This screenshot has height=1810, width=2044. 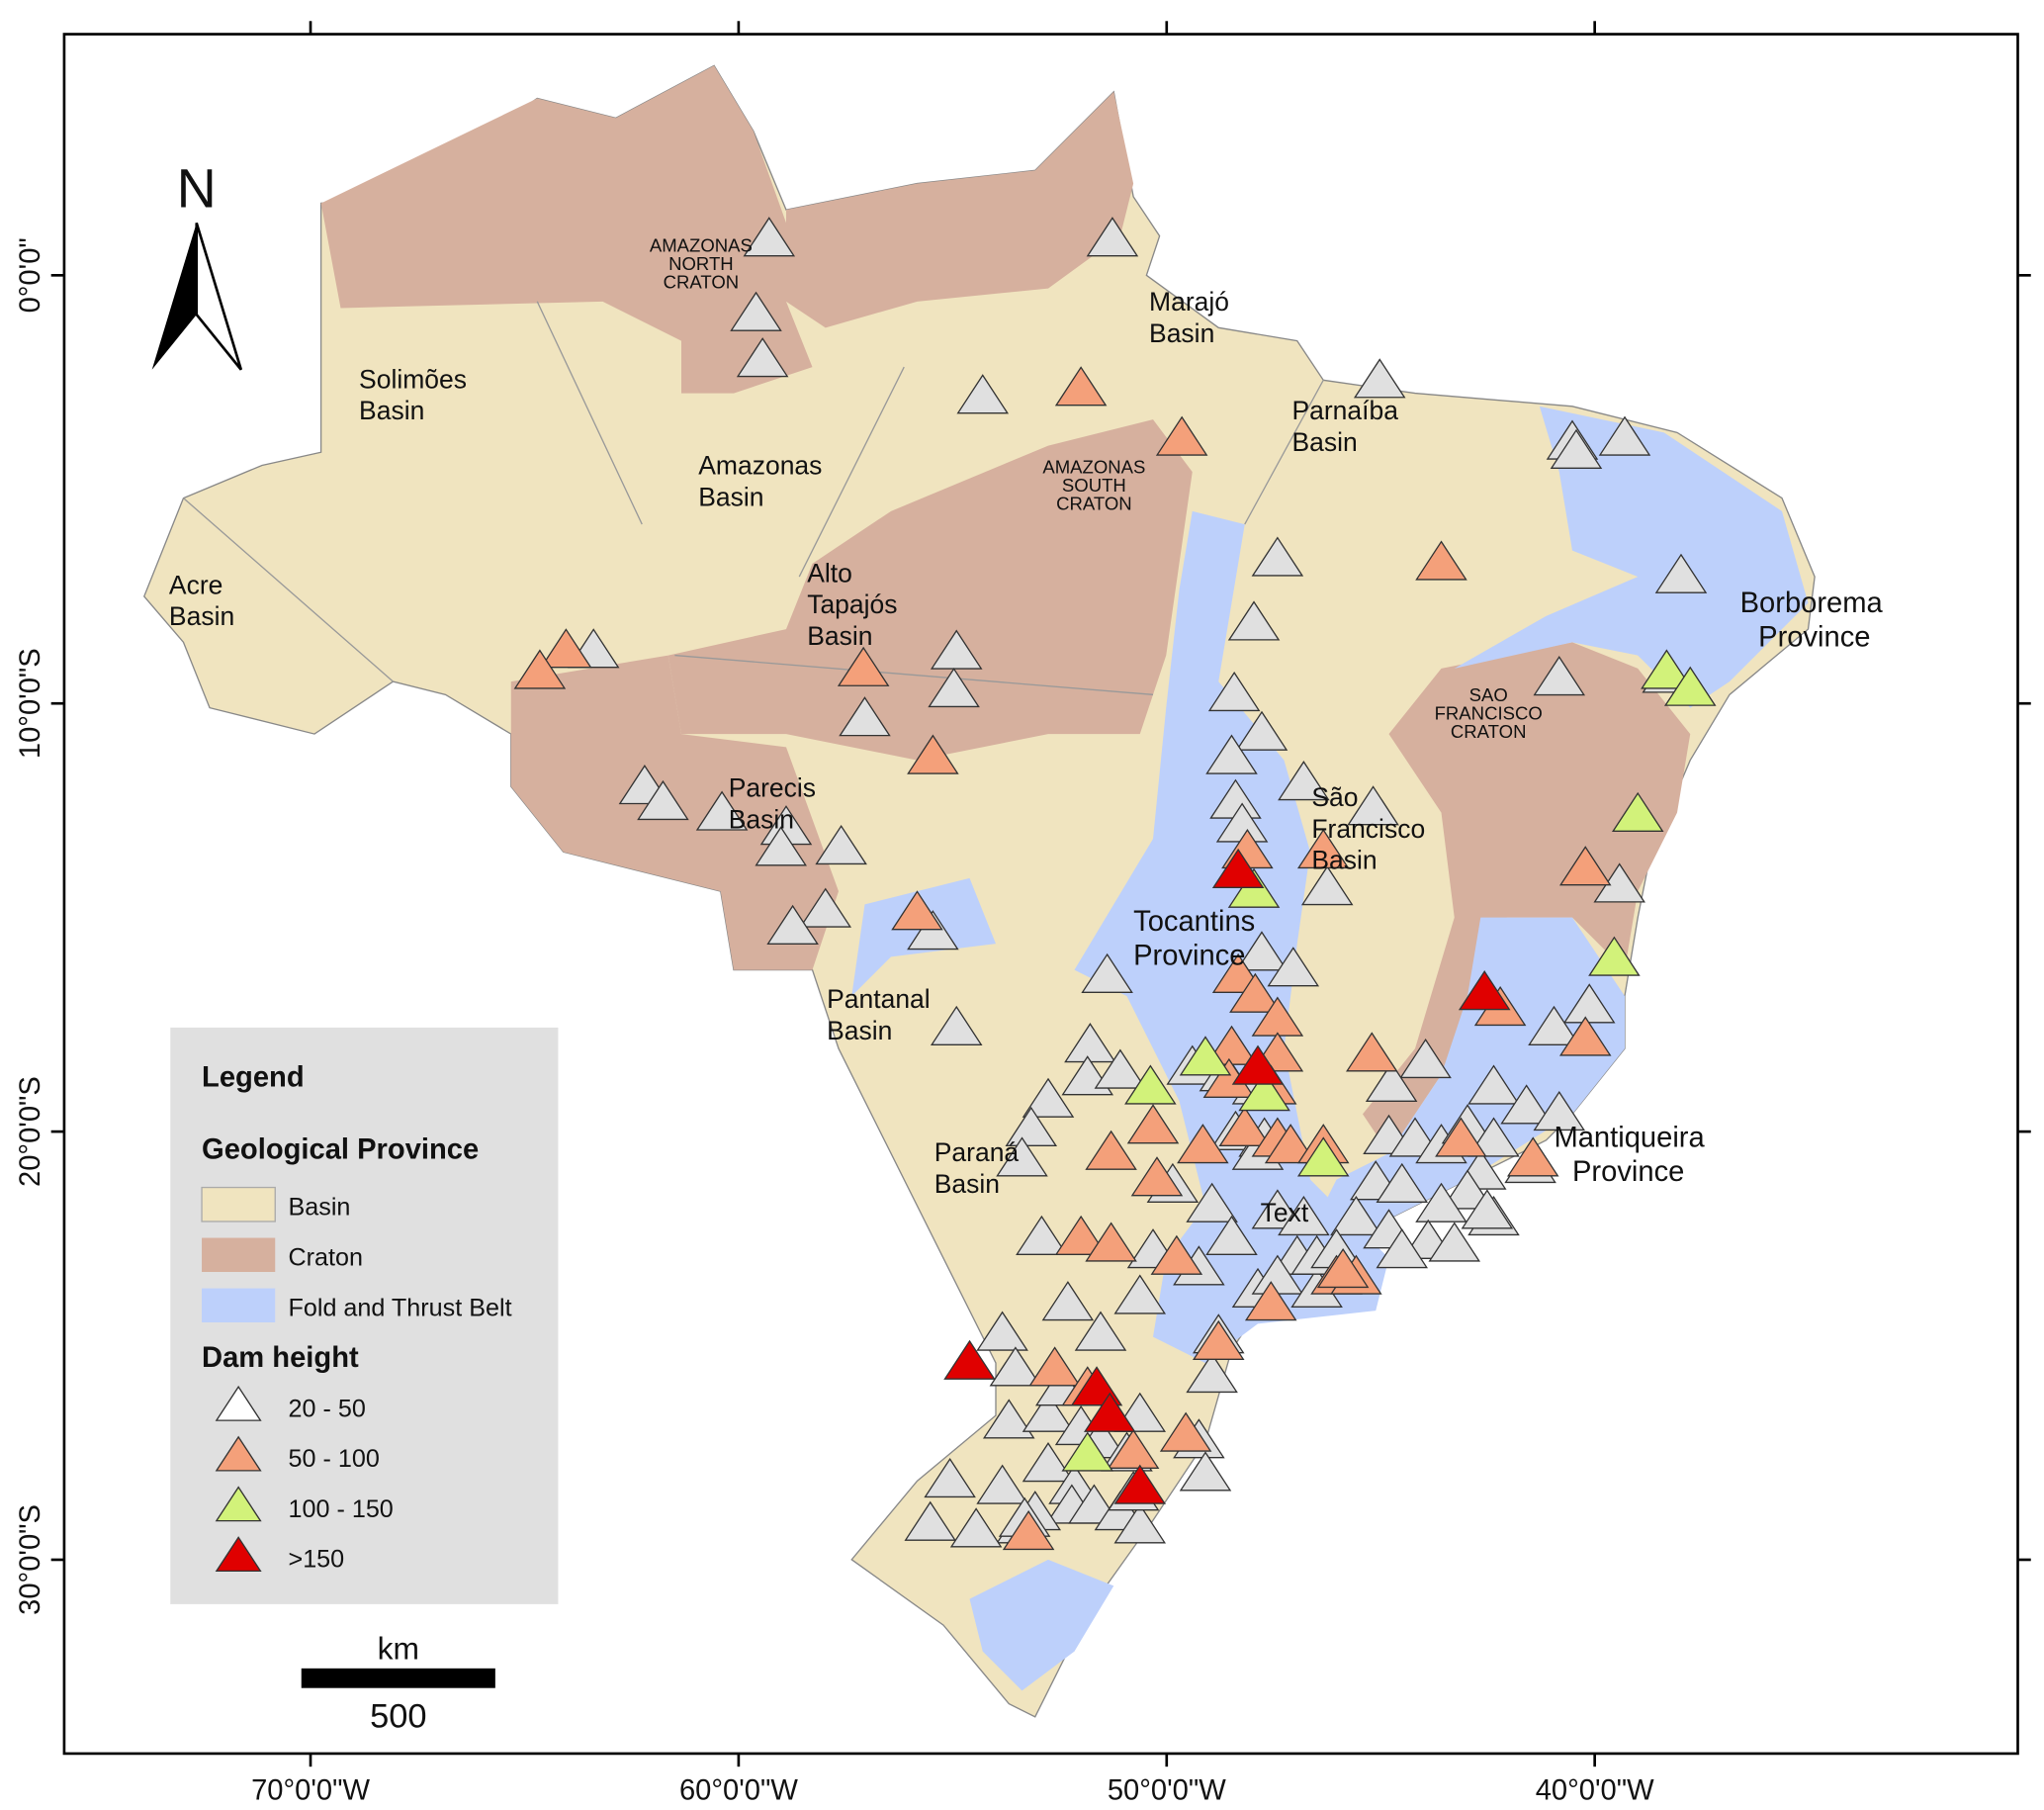 What do you see at coordinates (730, 497) in the screenshot?
I see `label-amazonas: Basin` at bounding box center [730, 497].